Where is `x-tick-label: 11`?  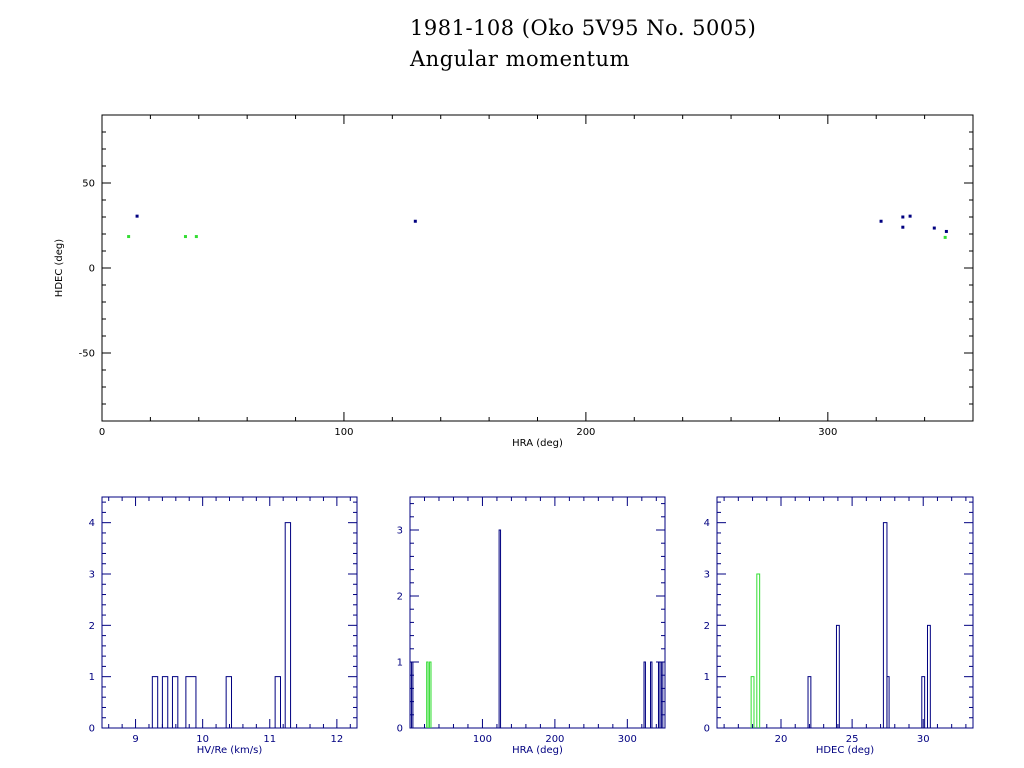 x-tick-label: 11 is located at coordinates (269, 739).